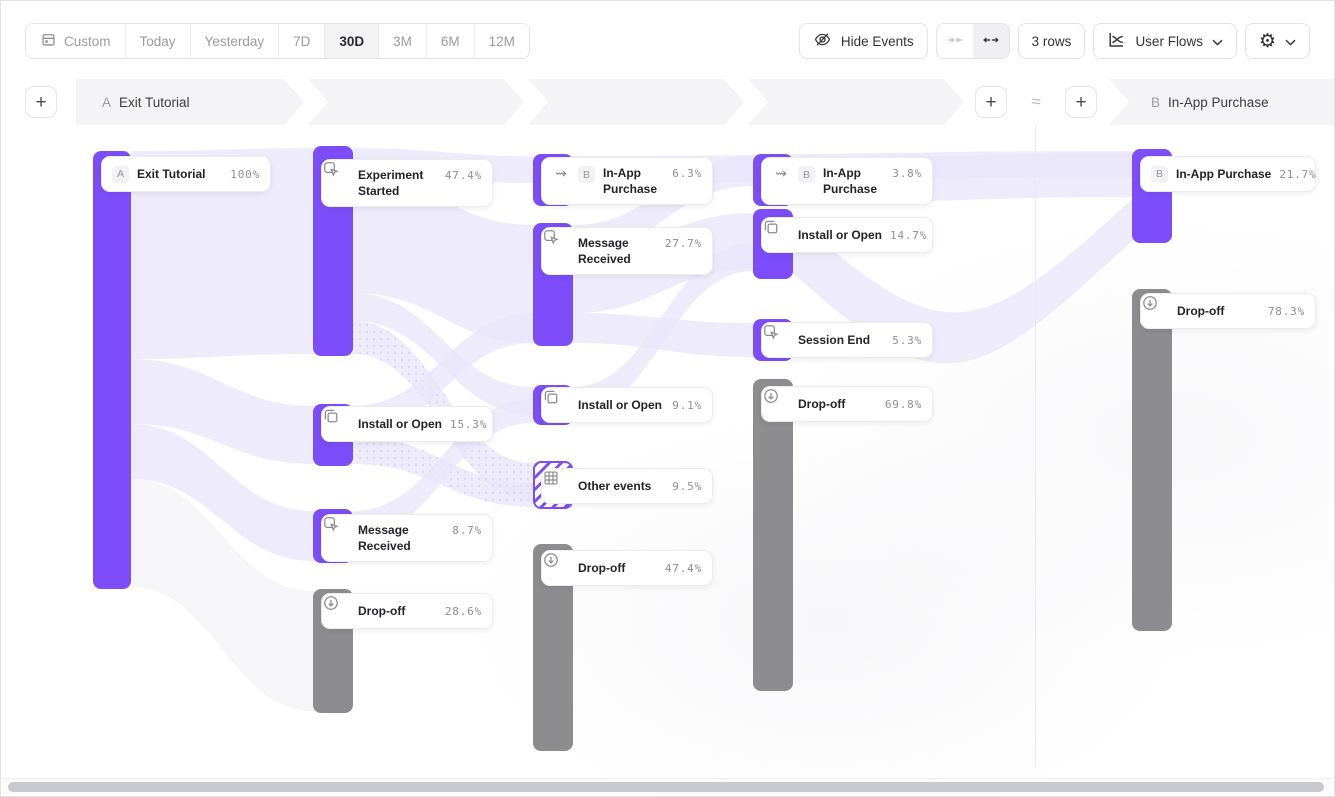 The width and height of the screenshot is (1335, 797). What do you see at coordinates (1081, 102) in the screenshot?
I see `add-step-b-button: +` at bounding box center [1081, 102].